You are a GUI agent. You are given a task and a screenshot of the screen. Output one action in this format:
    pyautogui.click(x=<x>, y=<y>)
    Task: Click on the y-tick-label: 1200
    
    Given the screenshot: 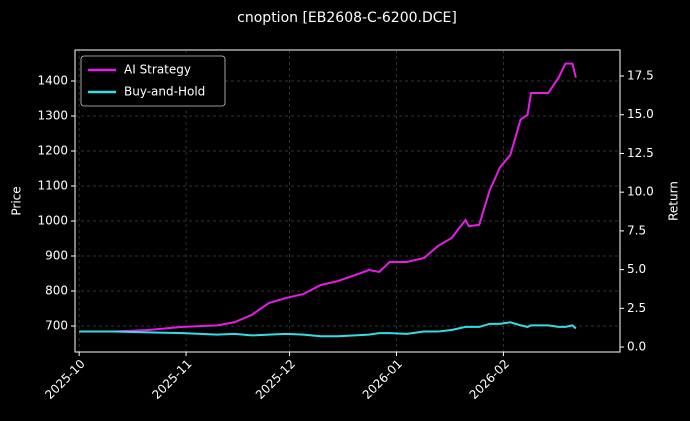 What is the action you would take?
    pyautogui.click(x=52, y=151)
    